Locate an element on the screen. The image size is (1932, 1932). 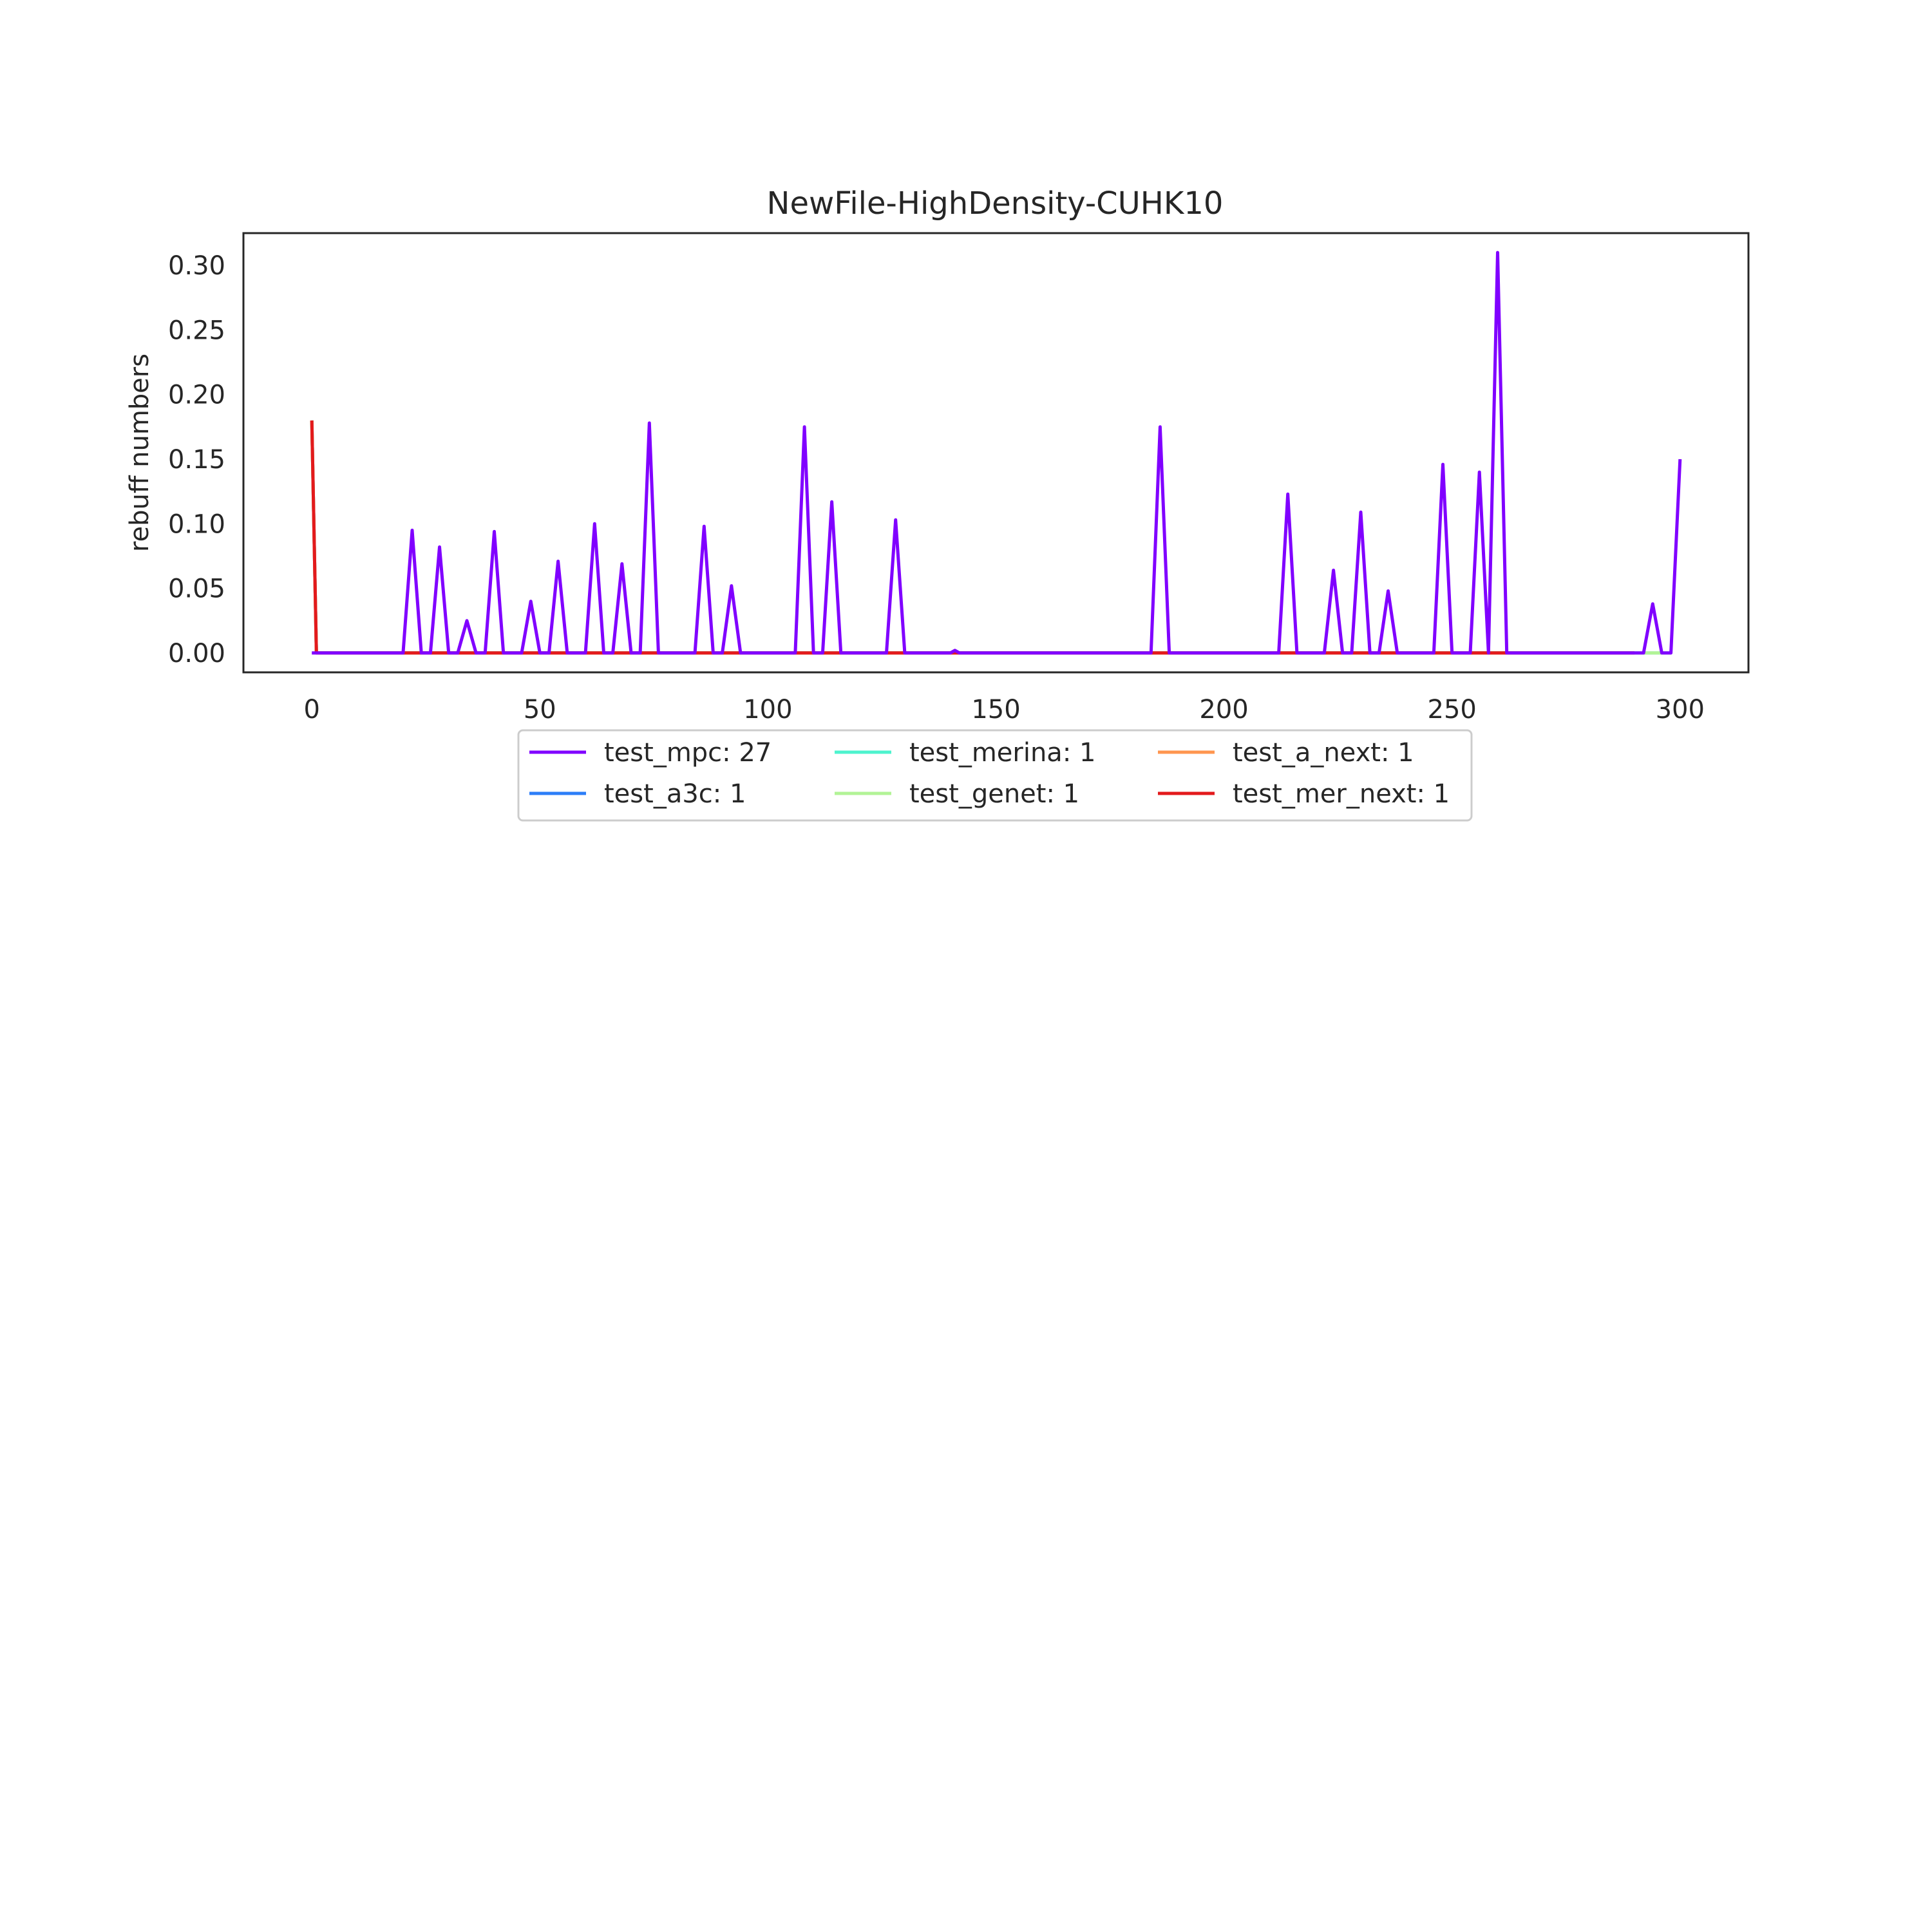
y-axis-ticks: 0.00 0.05 0.10 0.15 0.20 0.25 0.30 is located at coordinates (197, 460).